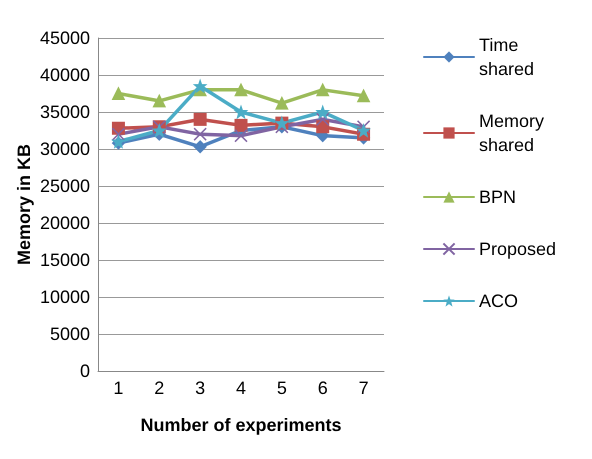 The image size is (592, 459). Describe the element at coordinates (200, 388) in the screenshot. I see `x-tick-label: 3` at that location.